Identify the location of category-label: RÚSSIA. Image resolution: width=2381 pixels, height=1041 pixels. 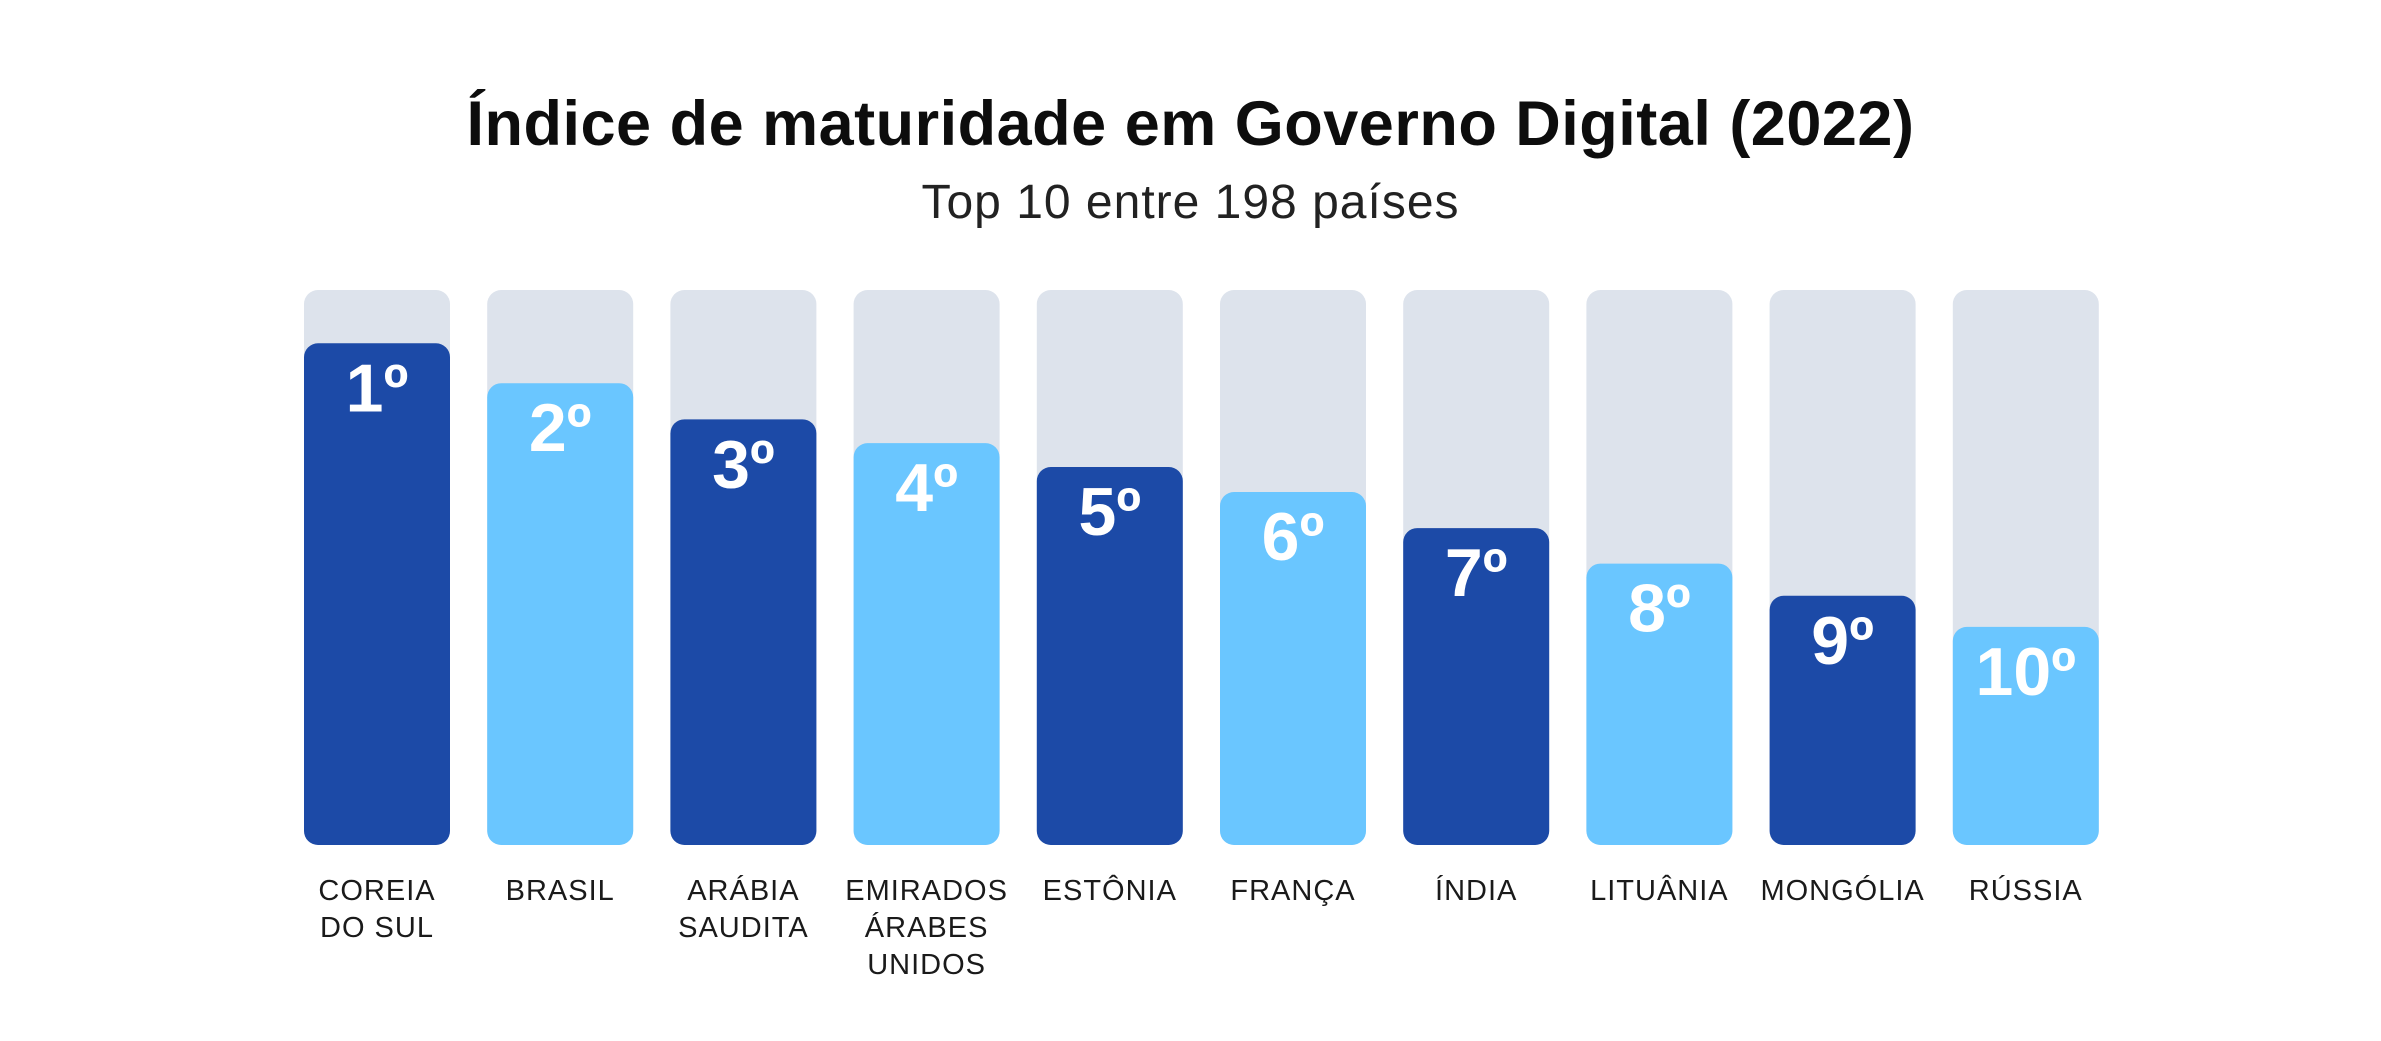
(2026, 890).